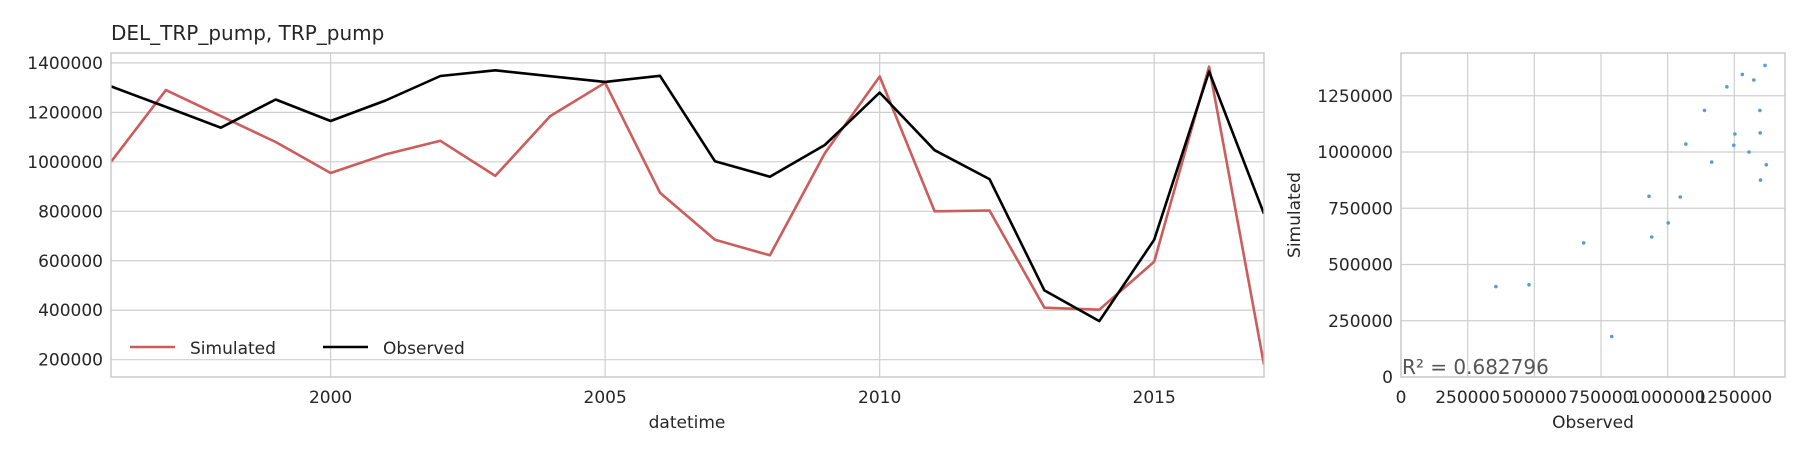  What do you see at coordinates (1355, 237) in the screenshot?
I see `scatter-y-tick-labels: 0 250000 500000 750000 1000000 1250000` at bounding box center [1355, 237].